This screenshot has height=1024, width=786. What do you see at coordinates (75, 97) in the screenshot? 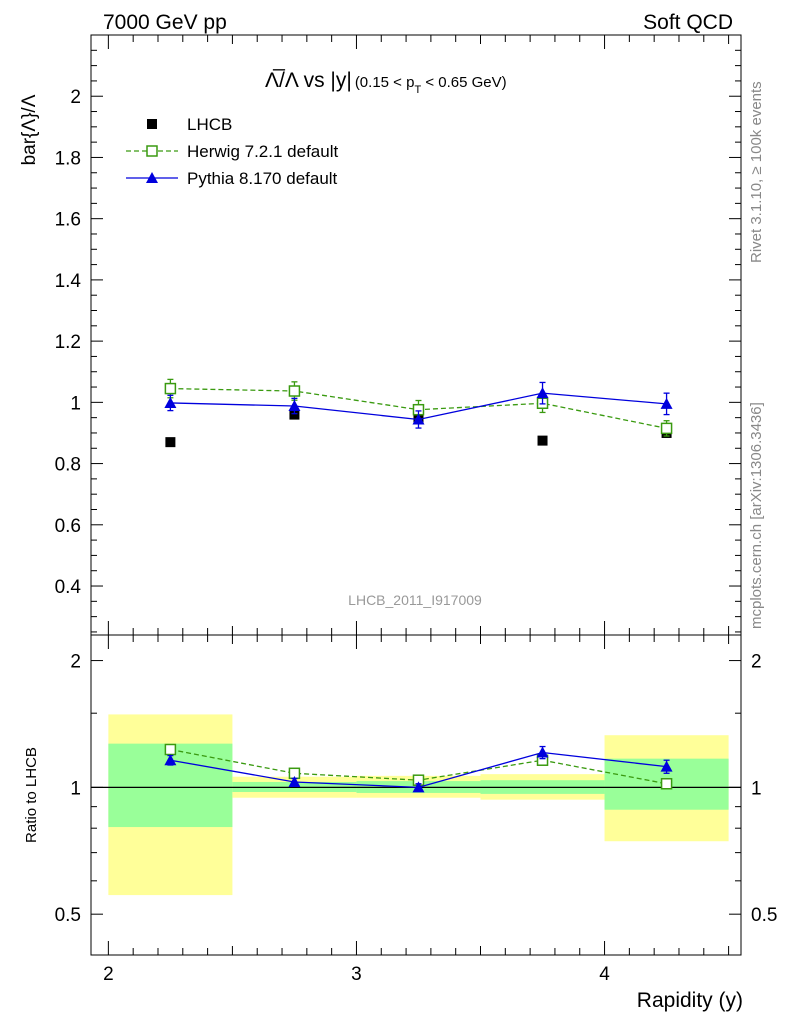
I see `main-y-tick-label: 2` at bounding box center [75, 97].